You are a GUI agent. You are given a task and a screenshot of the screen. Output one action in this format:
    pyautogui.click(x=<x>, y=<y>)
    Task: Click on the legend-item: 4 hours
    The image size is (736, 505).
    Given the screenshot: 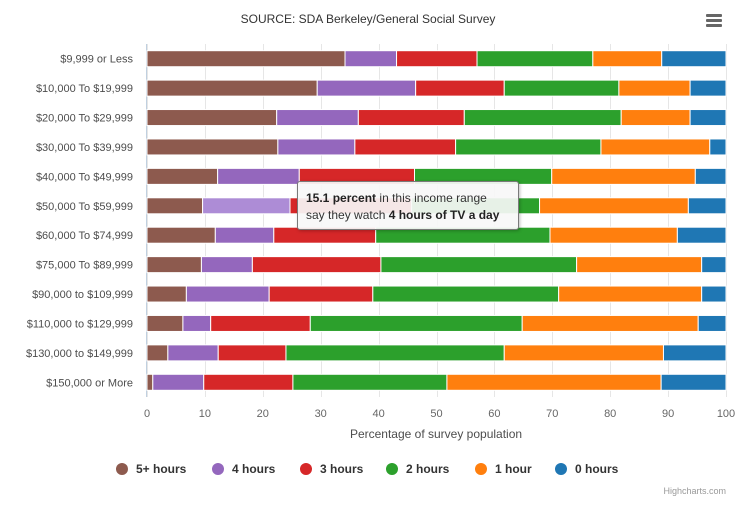 What is the action you would take?
    pyautogui.click(x=243, y=469)
    